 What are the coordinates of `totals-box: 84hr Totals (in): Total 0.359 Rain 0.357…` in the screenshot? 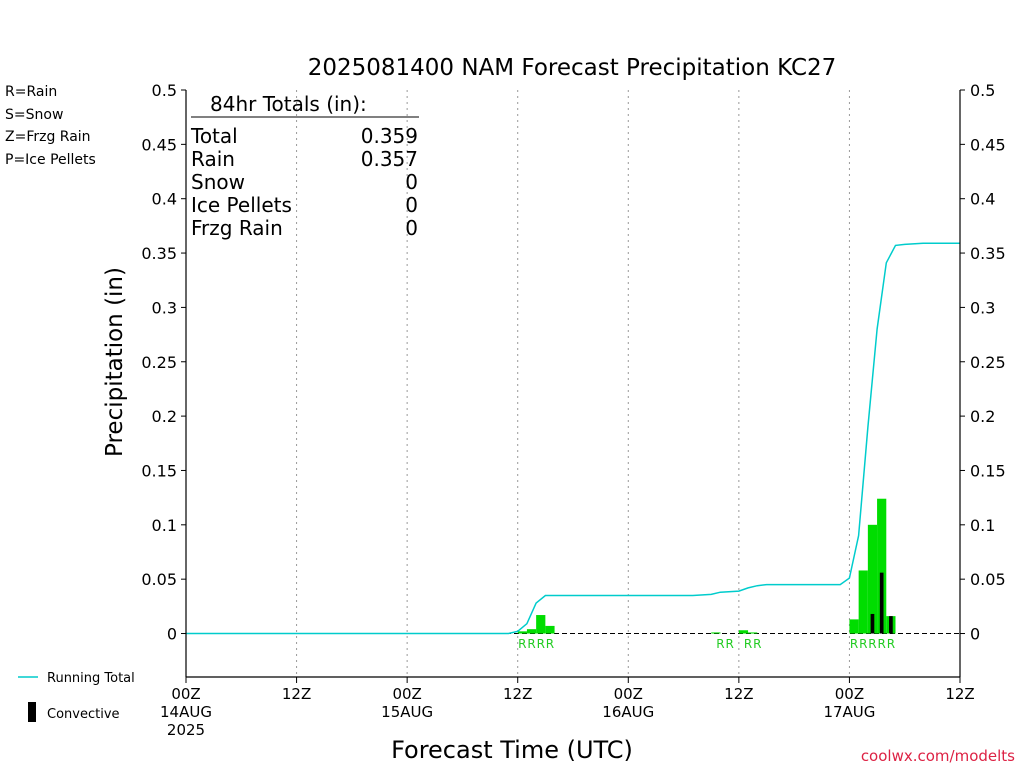 It's located at (304, 166).